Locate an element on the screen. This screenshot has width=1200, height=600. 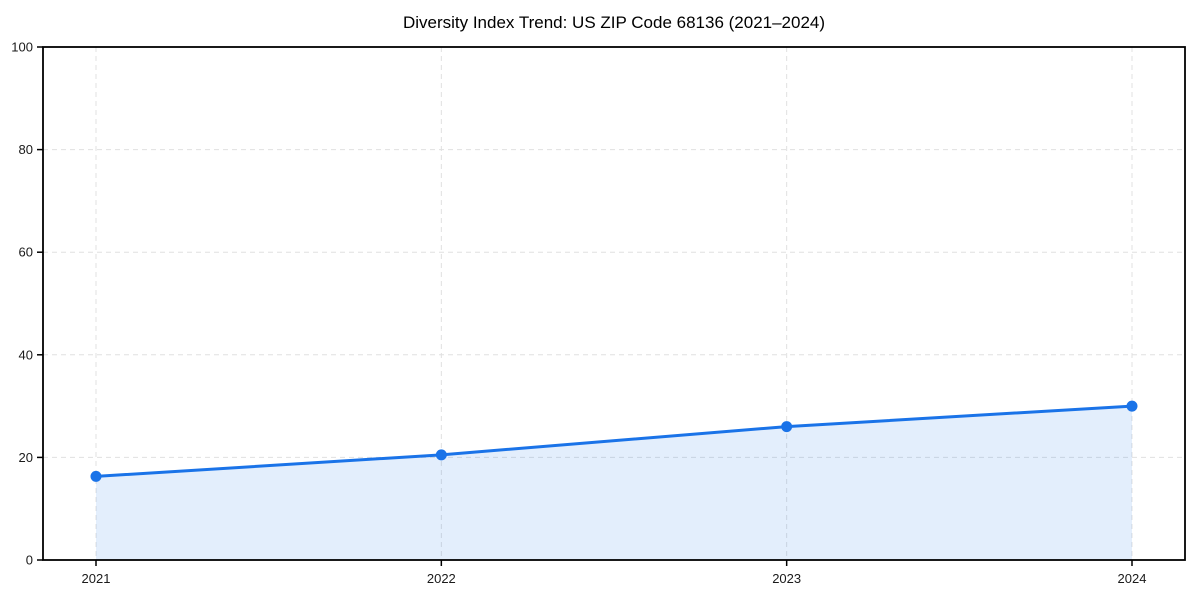
y-tick-label-60: 60 is located at coordinates (26, 252).